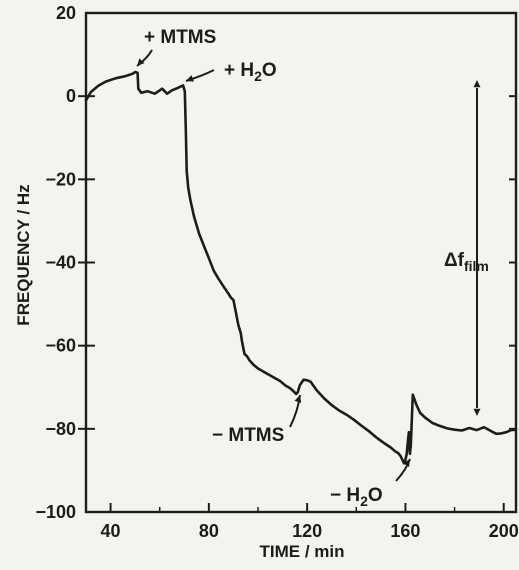  I want to click on delta-f-film-label: Δffilm, so click(466, 262).